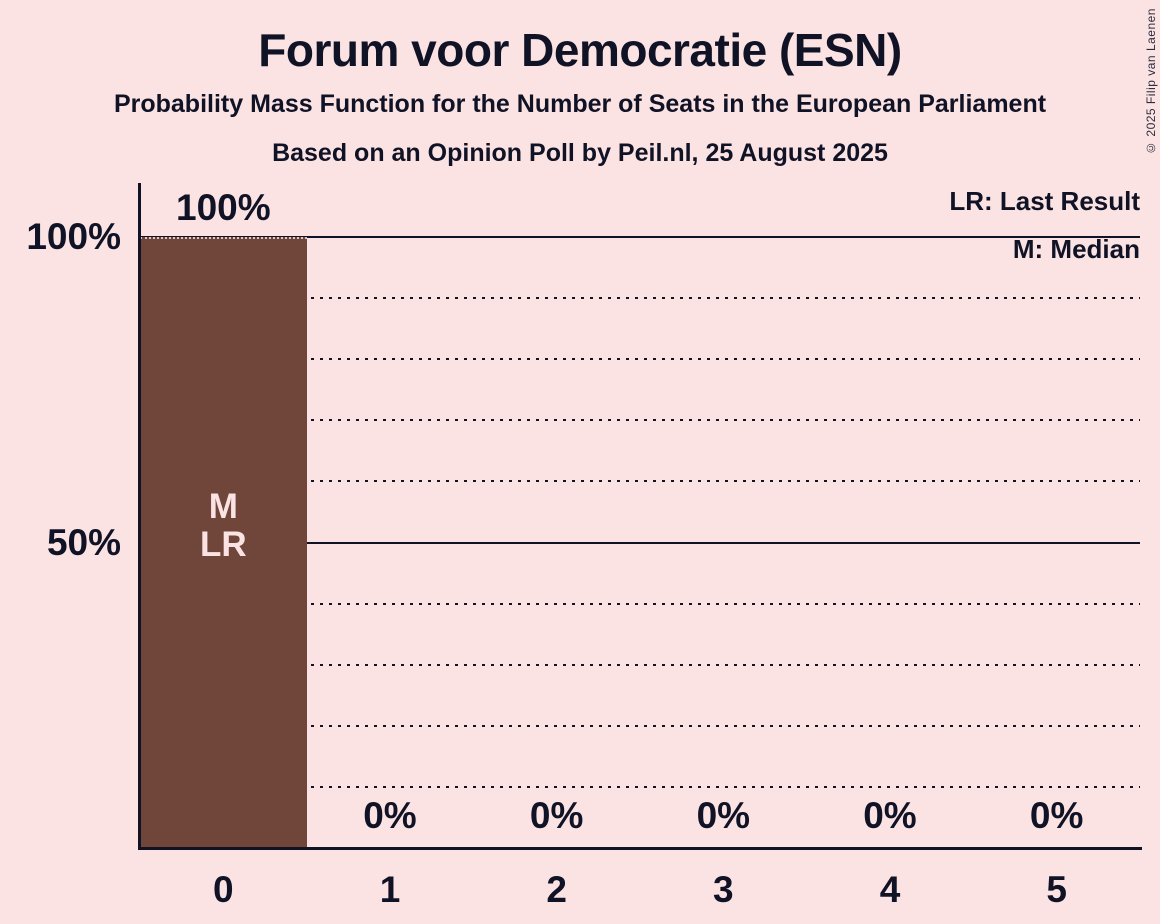  What do you see at coordinates (890, 889) in the screenshot?
I see `x-tick-label-4: 4` at bounding box center [890, 889].